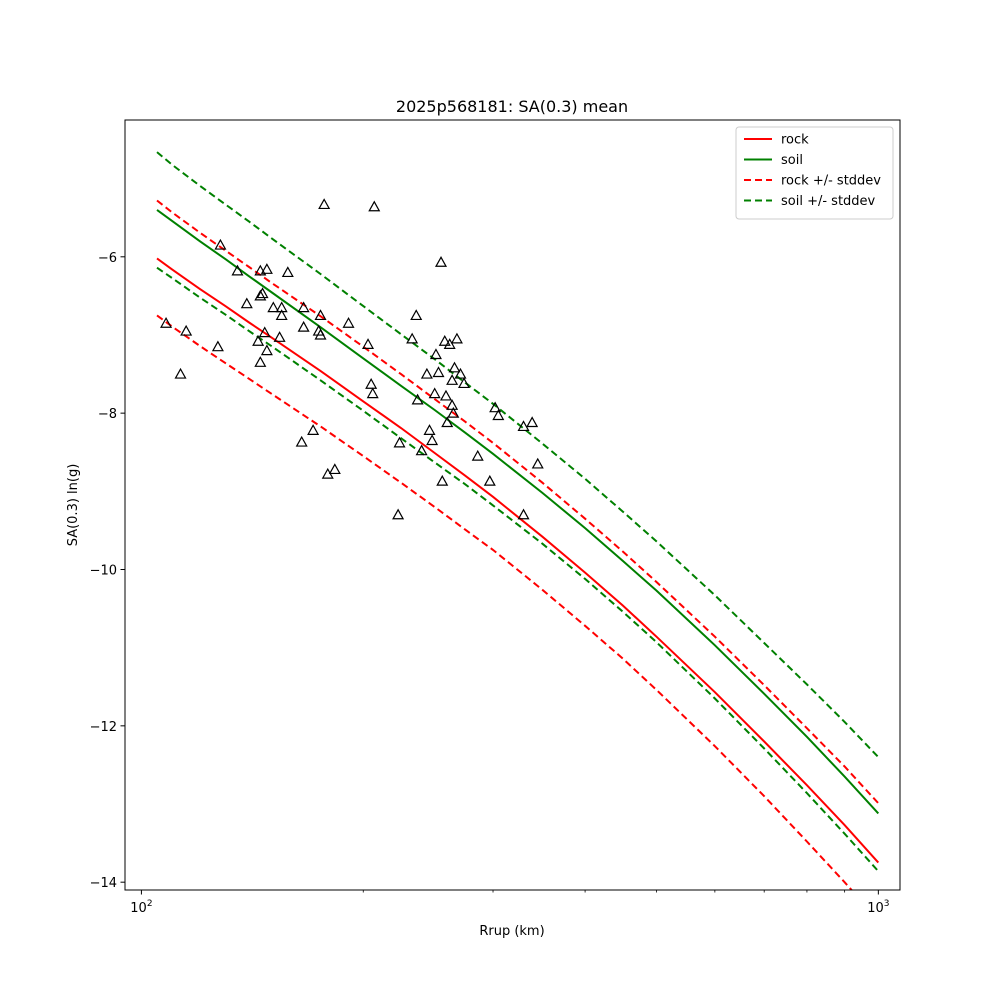  Describe the element at coordinates (828, 201) in the screenshot. I see `legend-label: soil +/- stddev` at that location.